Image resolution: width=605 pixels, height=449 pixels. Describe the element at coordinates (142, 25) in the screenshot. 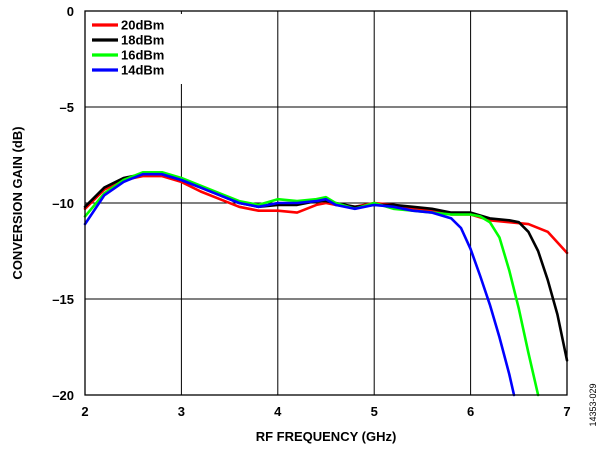

I see `legend-label-20dBm: 20dBm` at that location.